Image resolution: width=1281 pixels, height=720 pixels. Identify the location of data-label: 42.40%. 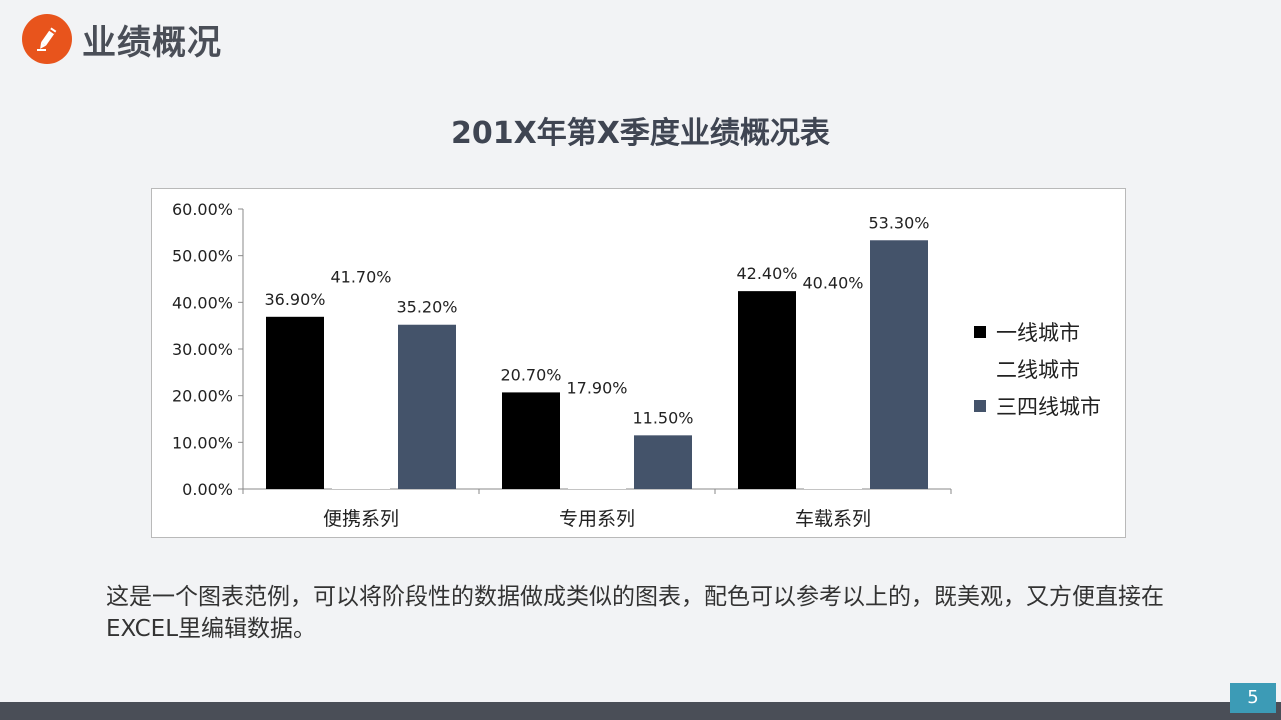
(766, 273).